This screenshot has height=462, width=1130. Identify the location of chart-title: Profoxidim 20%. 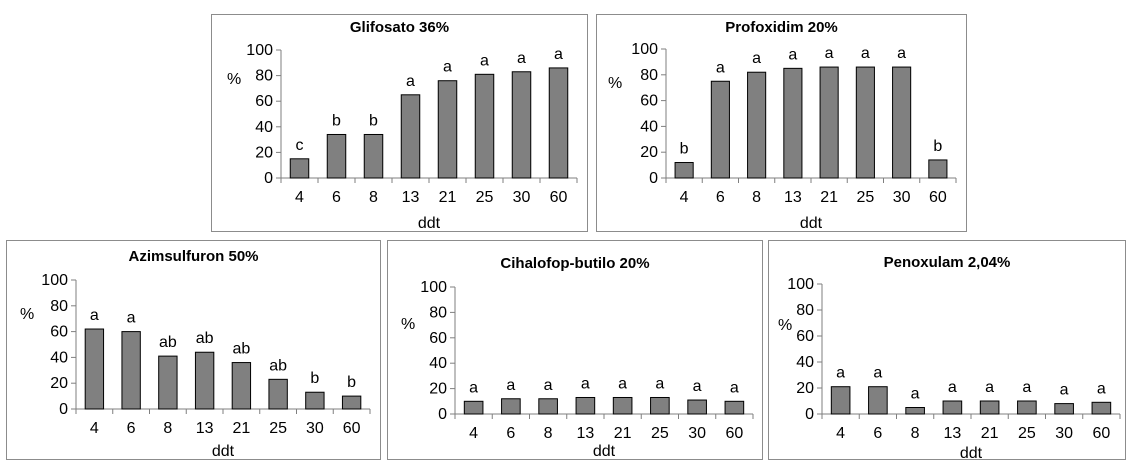
(781, 27).